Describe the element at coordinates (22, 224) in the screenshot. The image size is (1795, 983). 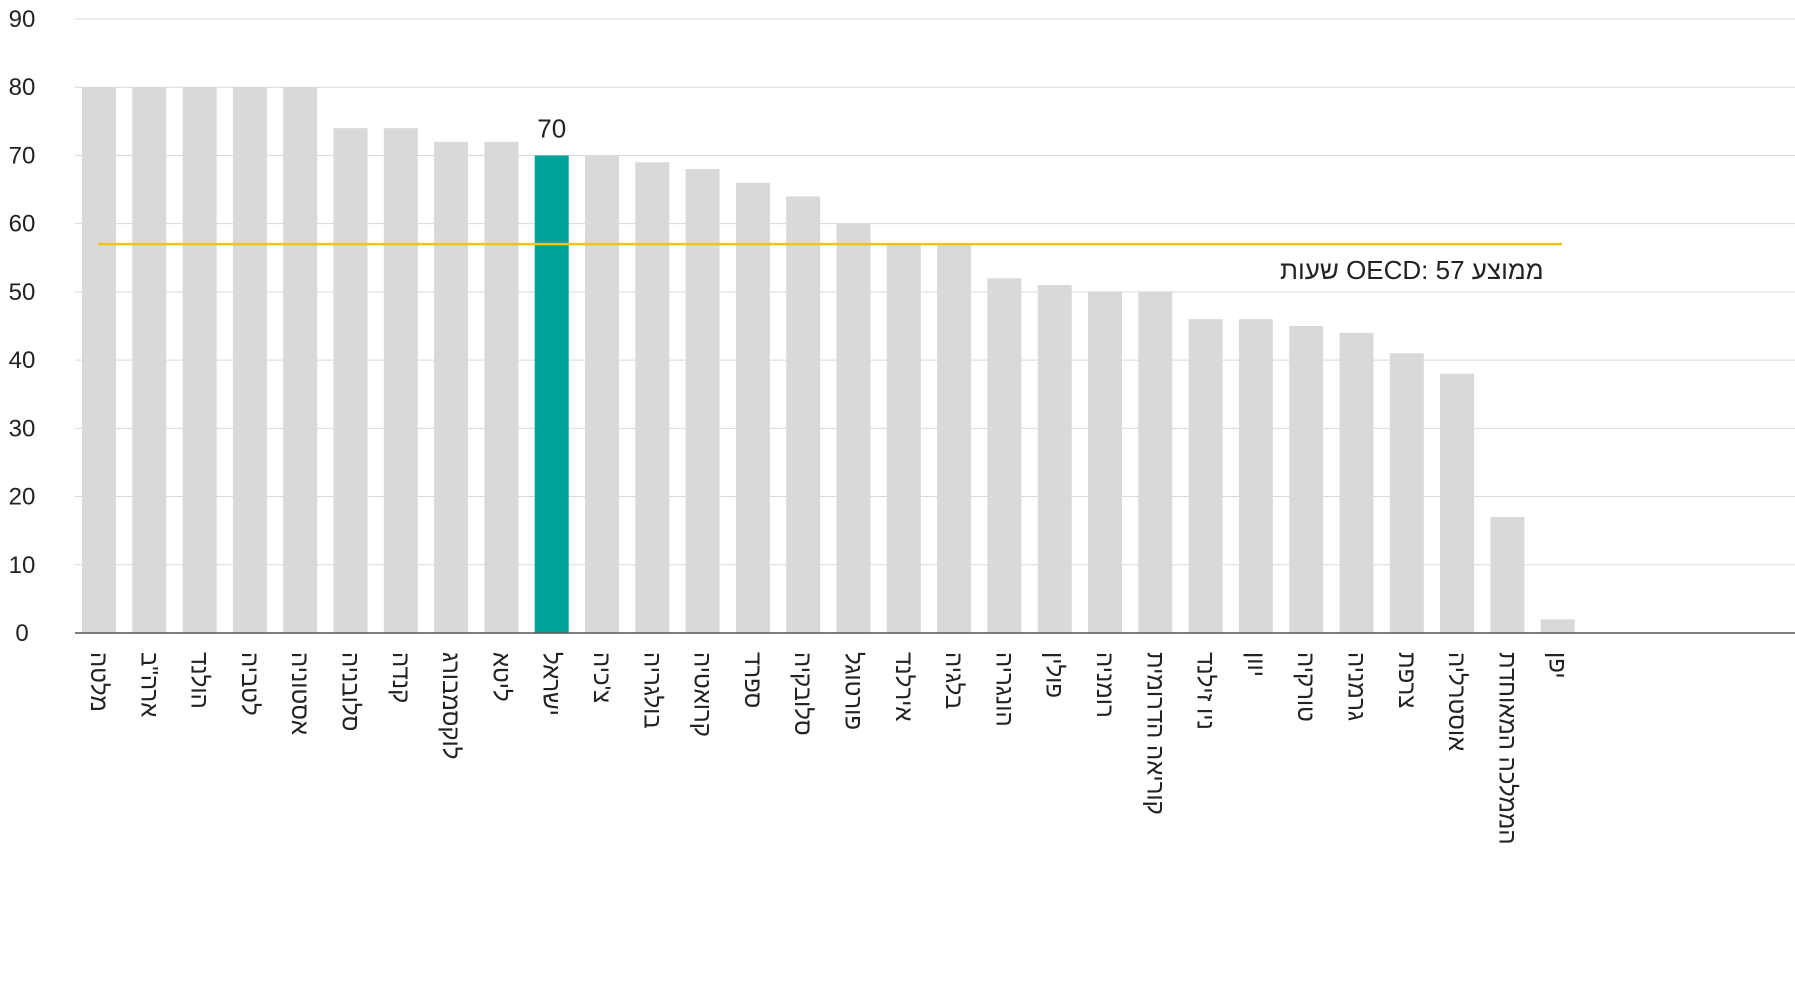
I see `y-tick-label: 60` at that location.